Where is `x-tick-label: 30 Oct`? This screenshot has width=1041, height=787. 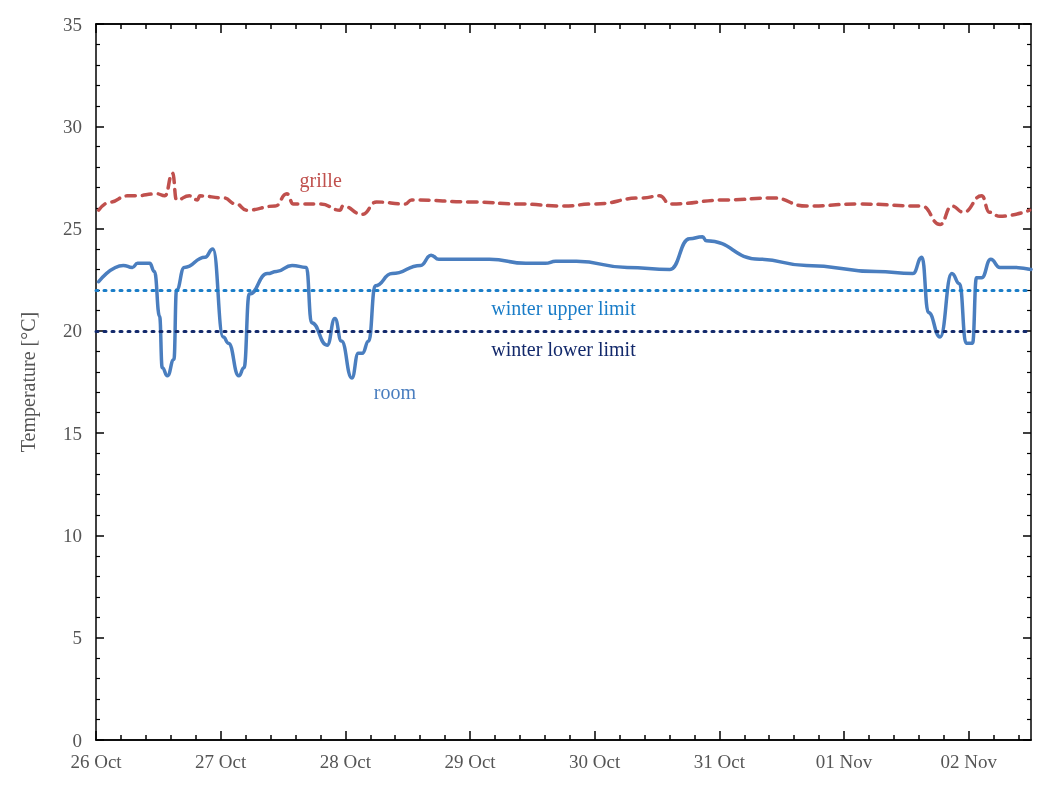
x-tick-label: 30 Oct is located at coordinates (595, 761).